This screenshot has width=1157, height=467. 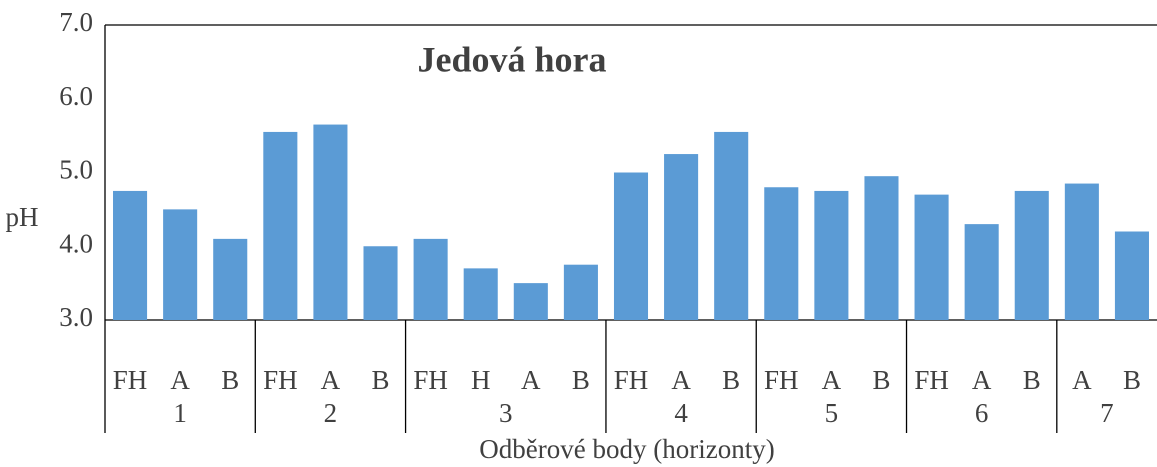 What do you see at coordinates (982, 413) in the screenshot?
I see `group-label: 6` at bounding box center [982, 413].